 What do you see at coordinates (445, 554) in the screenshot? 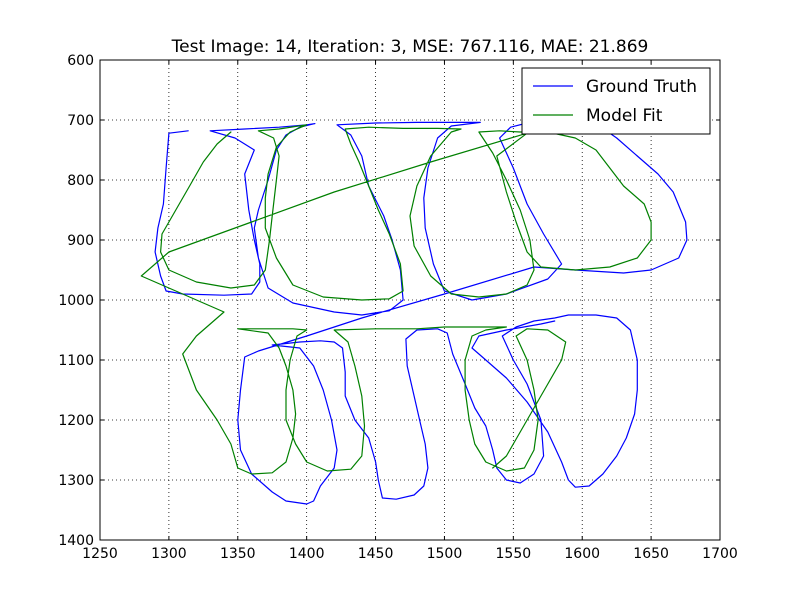
I see `x-tick-label: 1500` at bounding box center [445, 554].